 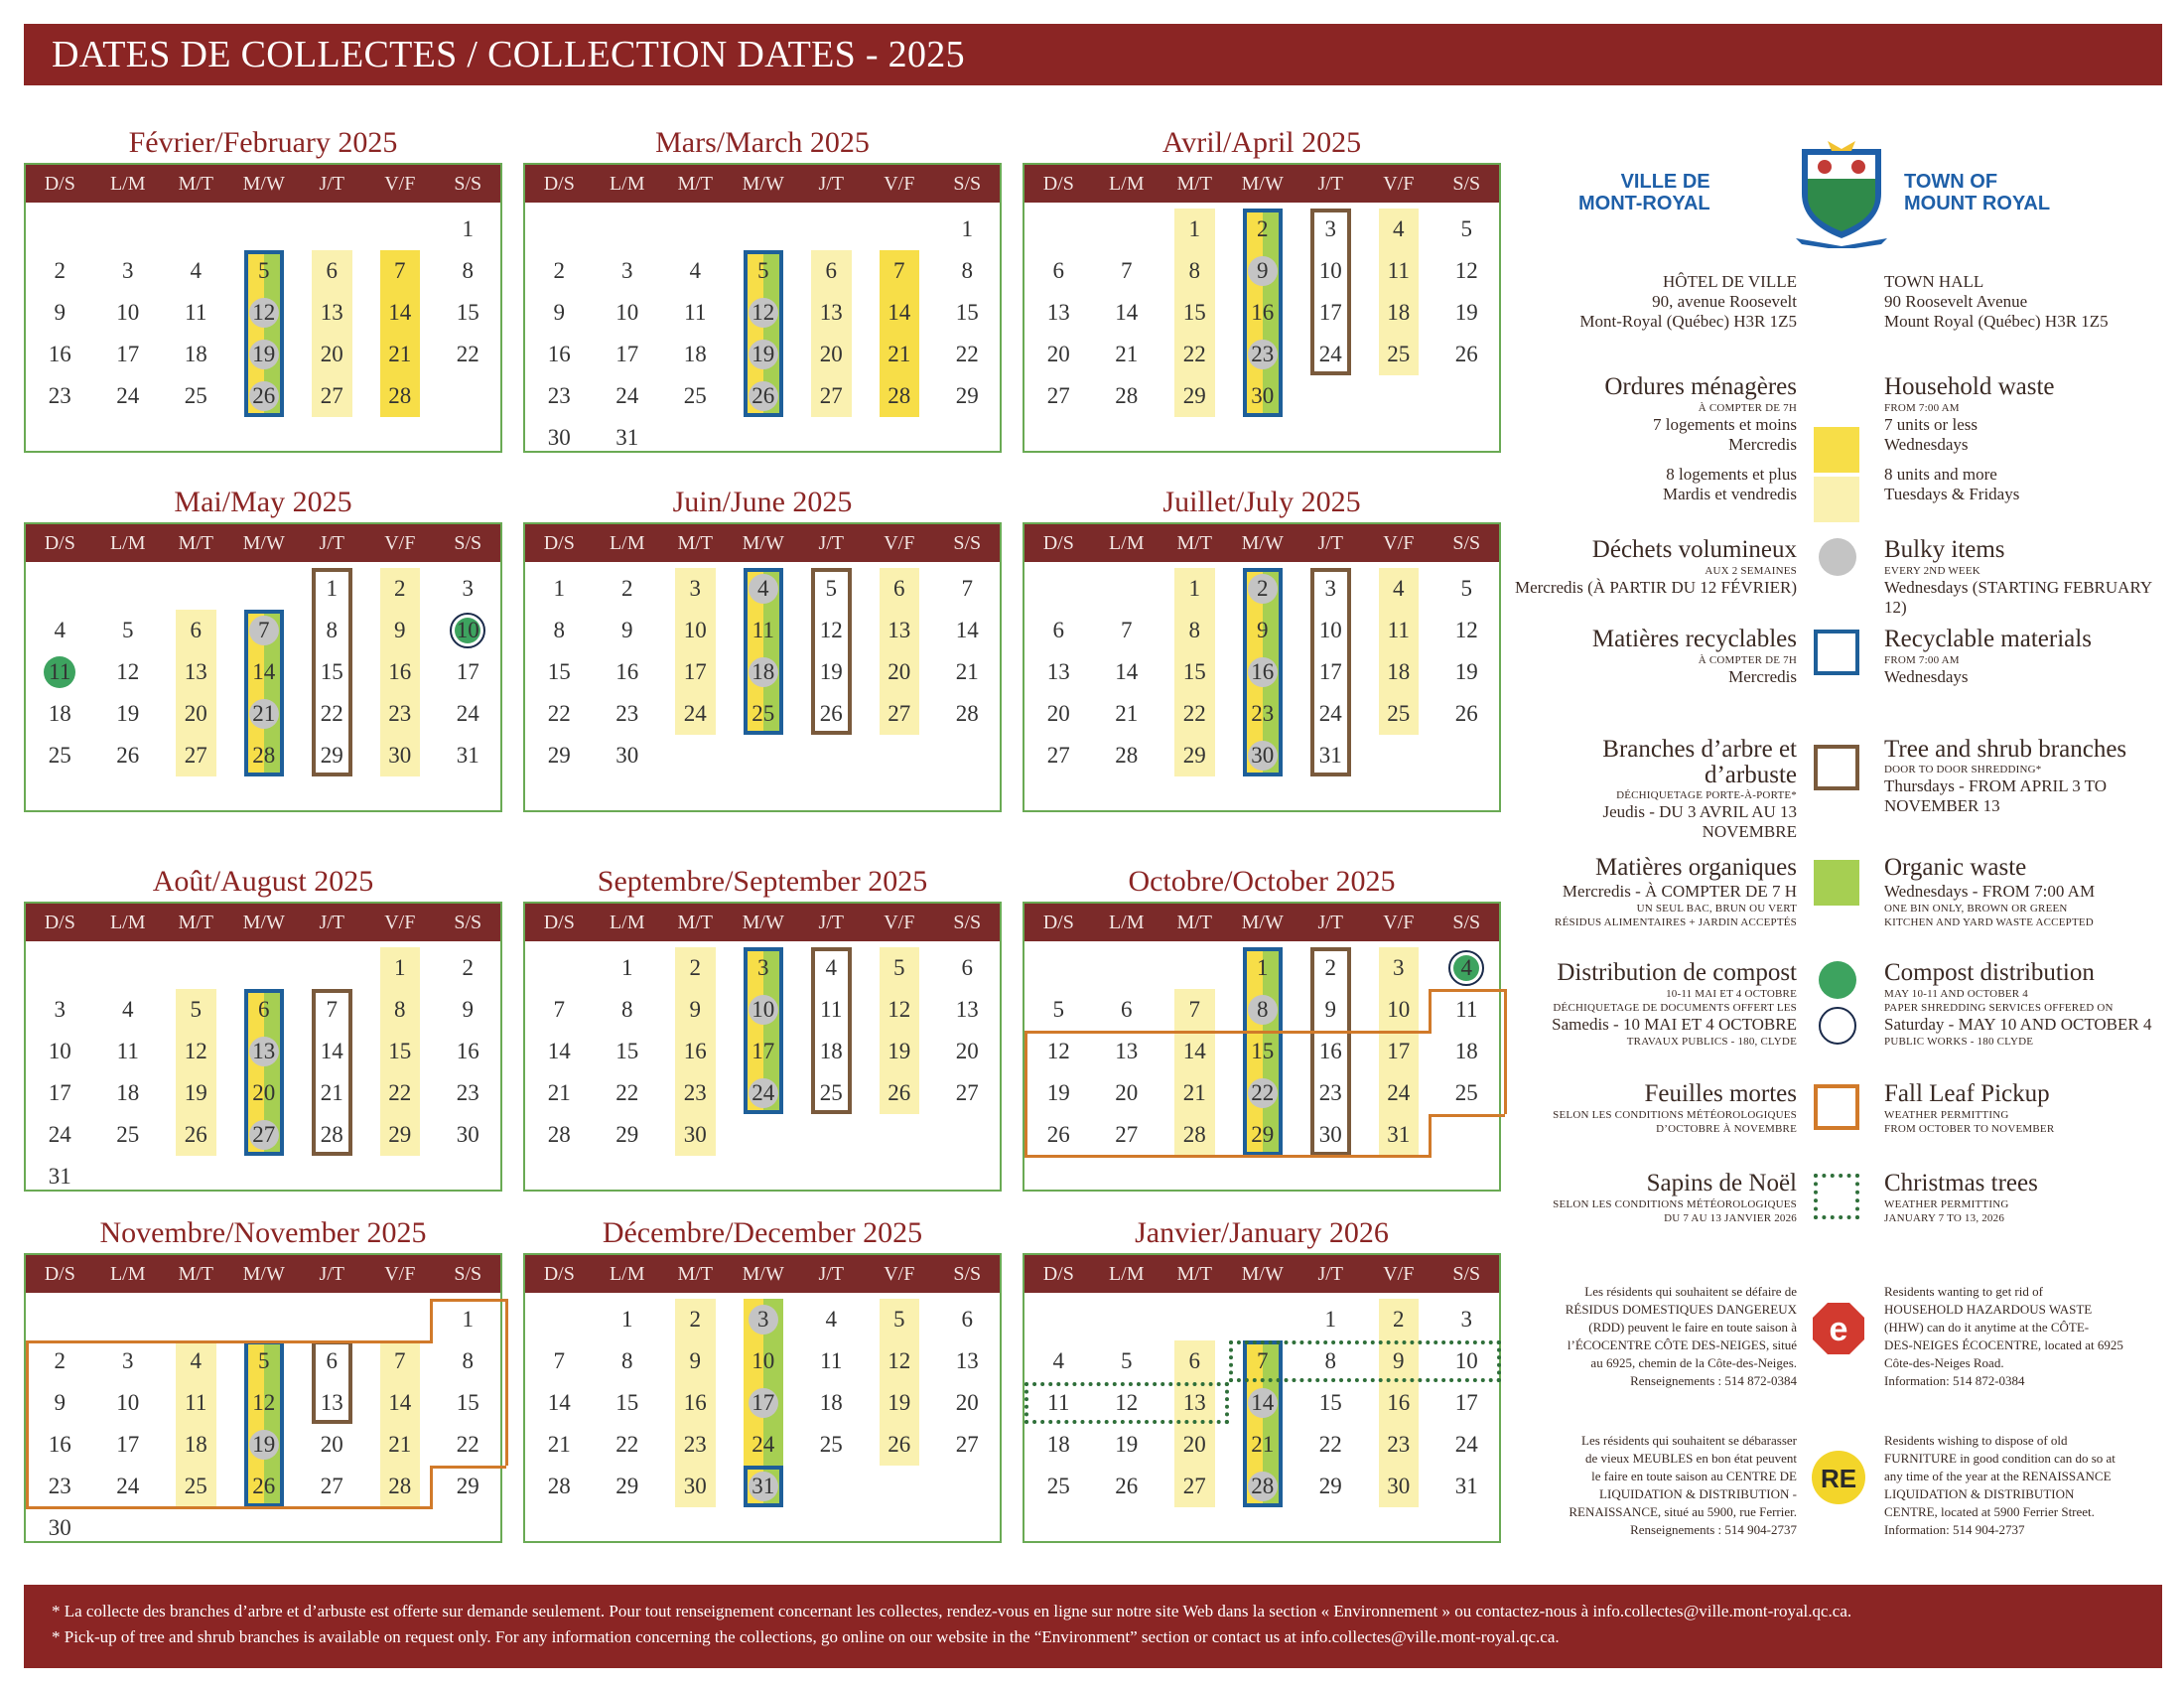 I want to click on branches-swatch, so click(x=1836, y=767).